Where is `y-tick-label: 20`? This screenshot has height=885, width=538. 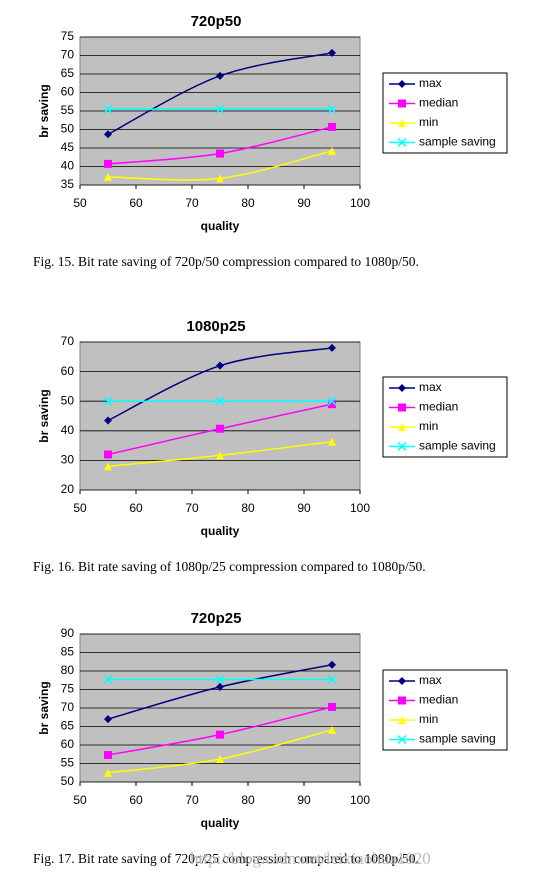 y-tick-label: 20 is located at coordinates (68, 489).